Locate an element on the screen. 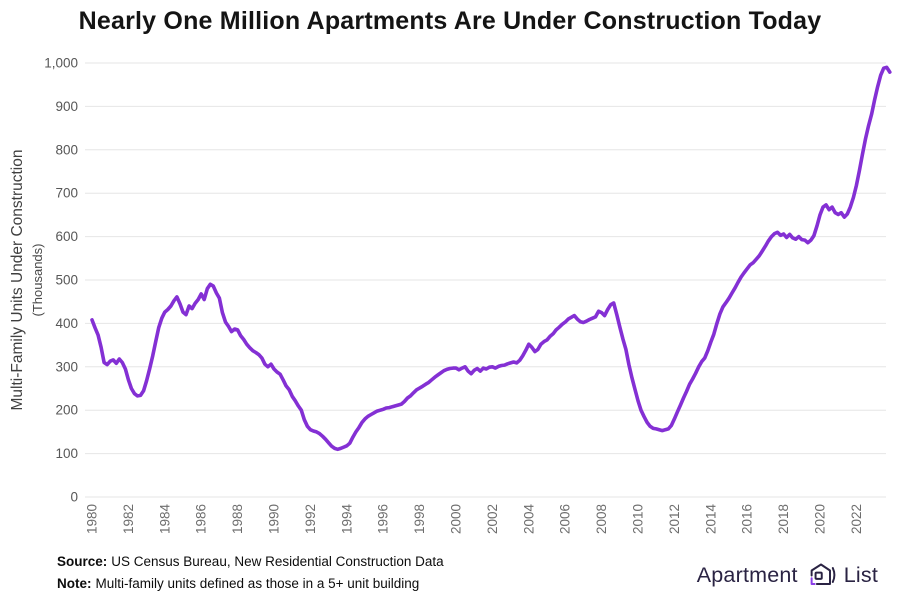 Image resolution: width=900 pixels, height=608 pixels. y-tick-label: 0 is located at coordinates (74, 497).